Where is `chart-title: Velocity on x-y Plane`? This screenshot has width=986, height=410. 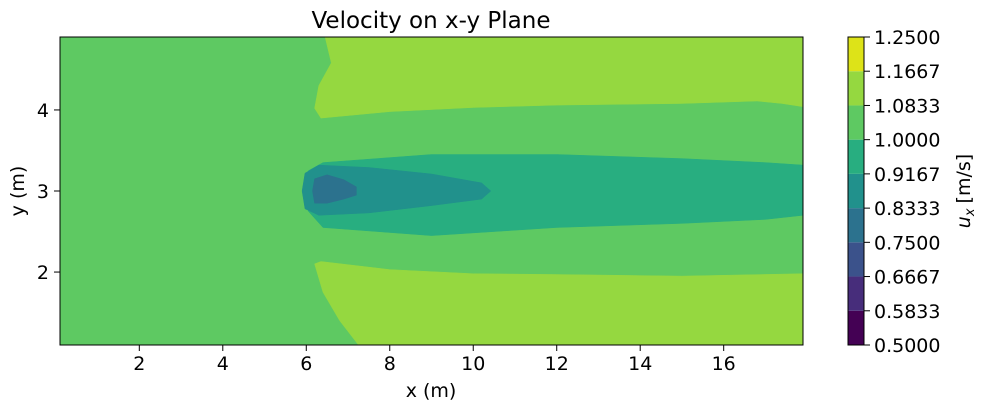
chart-title: Velocity on x-y Plane is located at coordinates (430, 21).